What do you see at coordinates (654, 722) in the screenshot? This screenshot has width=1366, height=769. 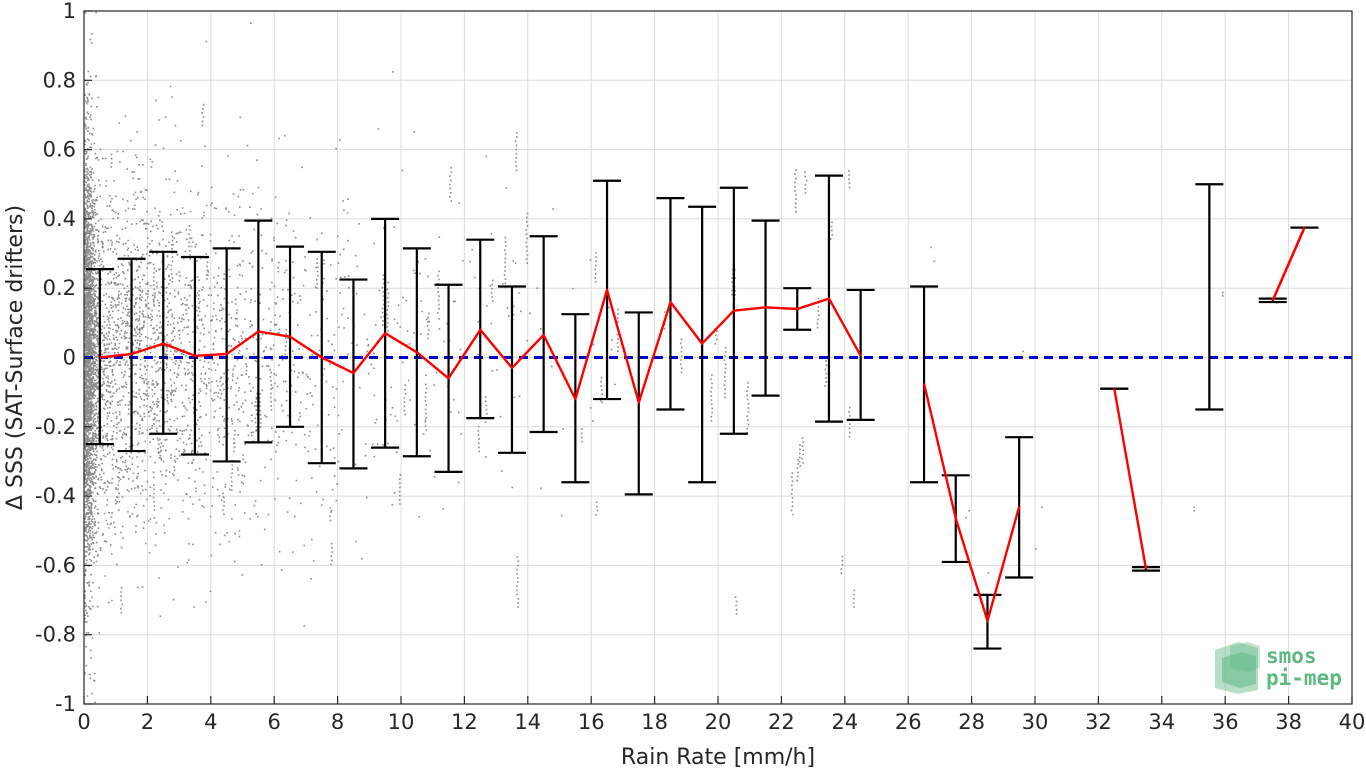 I see `x-tick-label: 18` at bounding box center [654, 722].